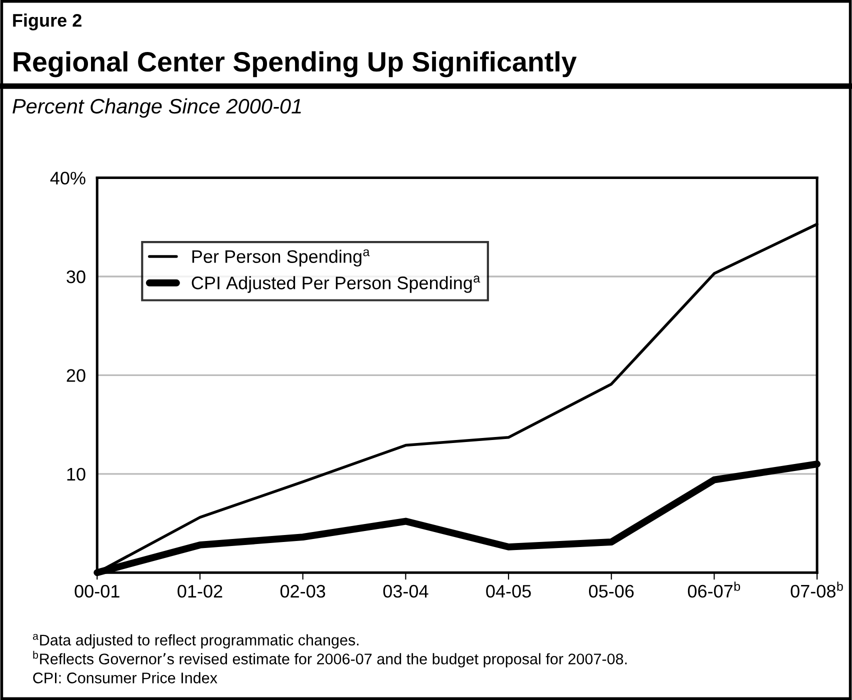  I want to click on y-tick-label: 10, so click(76, 474).